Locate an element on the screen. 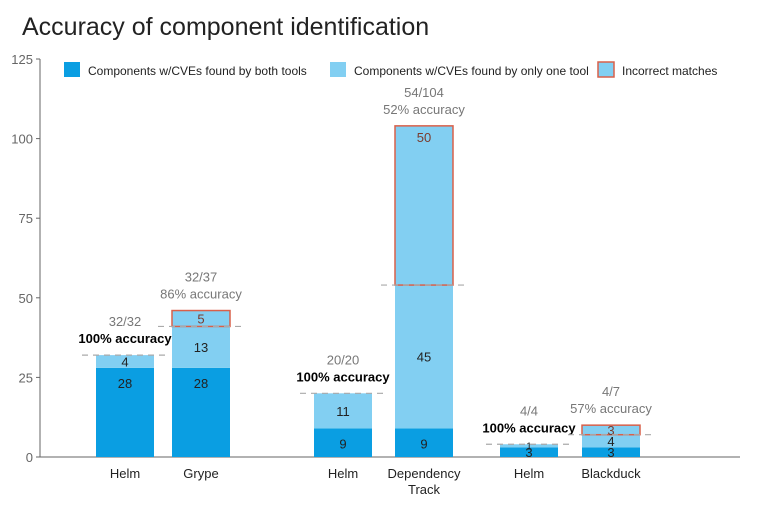 The height and width of the screenshot is (517, 774). x-category-label-line: Grype is located at coordinates (200, 473).